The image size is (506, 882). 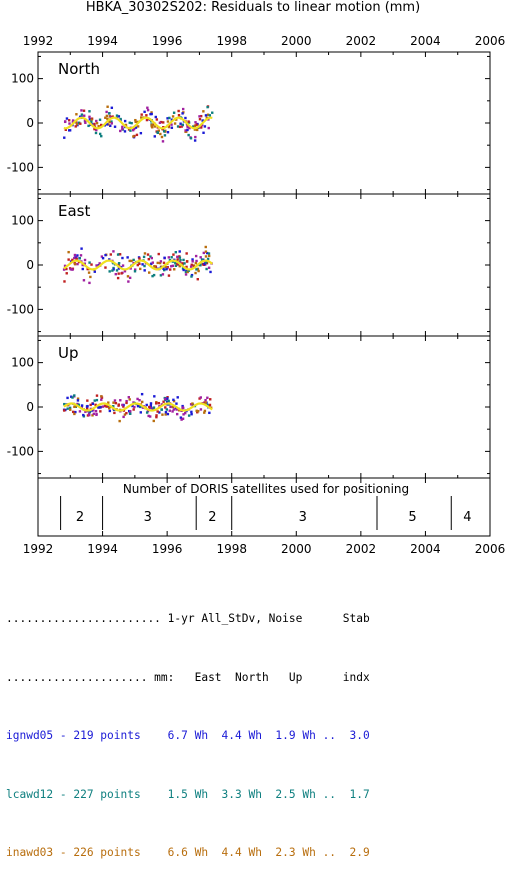 I want to click on x-tick-label-bottom: 1994, so click(x=102, y=549).